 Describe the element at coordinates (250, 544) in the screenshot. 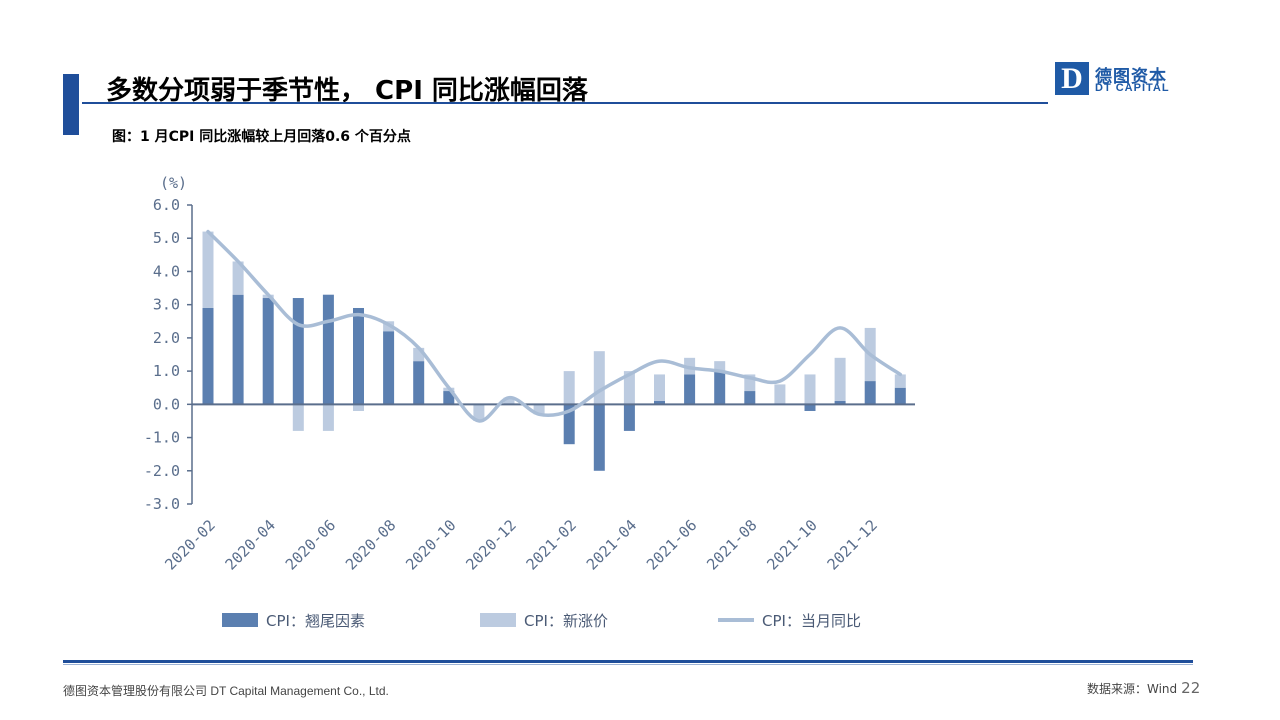

I see `x-tick-label: 2020-04` at that location.